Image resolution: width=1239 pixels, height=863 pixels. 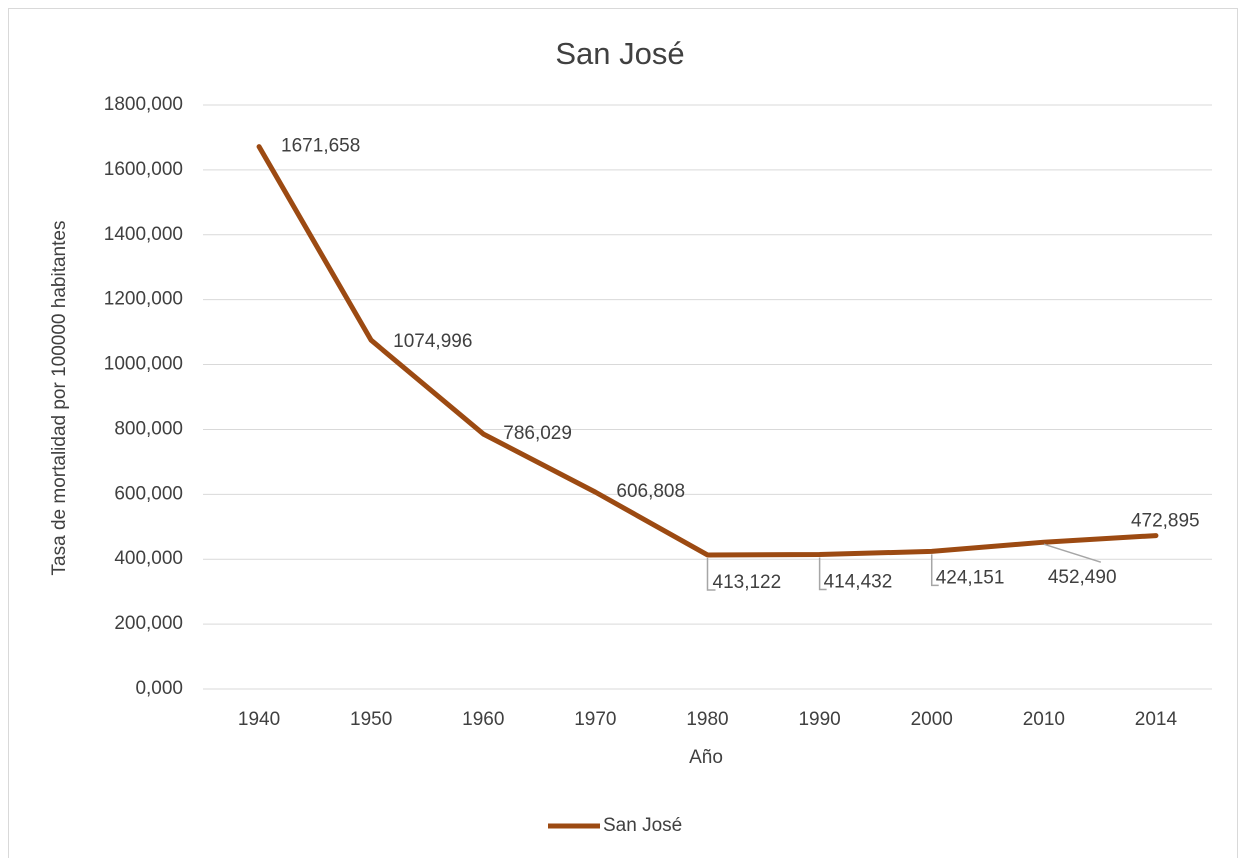 I want to click on x-axis-label: Año, so click(x=706, y=757).